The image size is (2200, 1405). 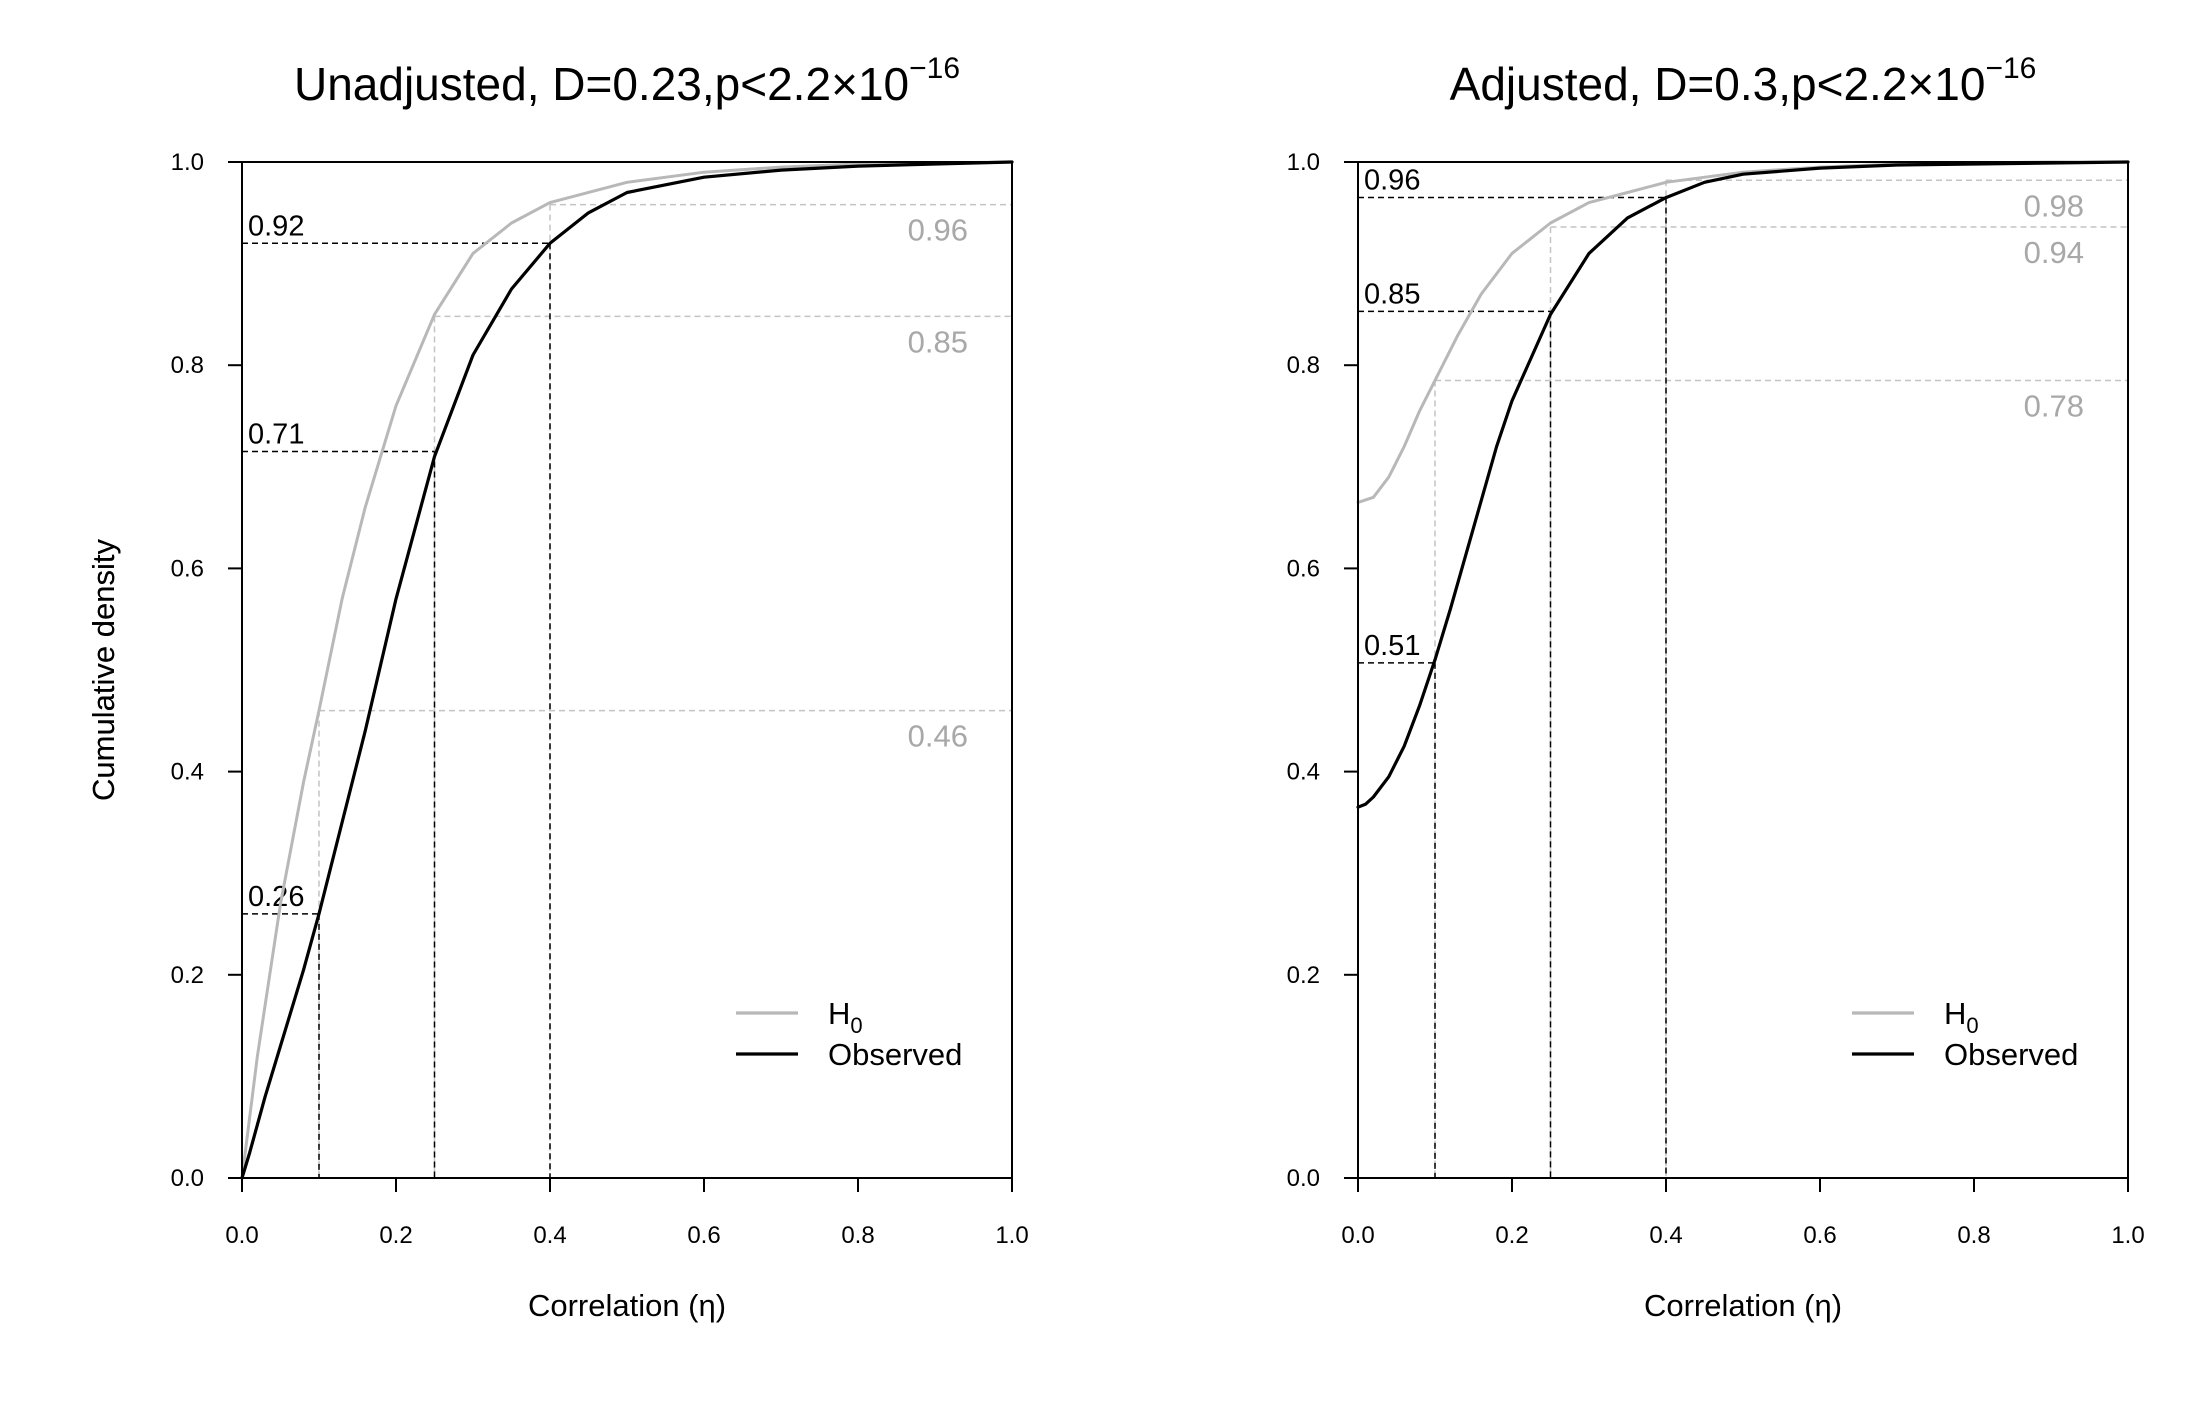 What do you see at coordinates (276, 897) in the screenshot?
I see `observed-cutoff-label: 0.26` at bounding box center [276, 897].